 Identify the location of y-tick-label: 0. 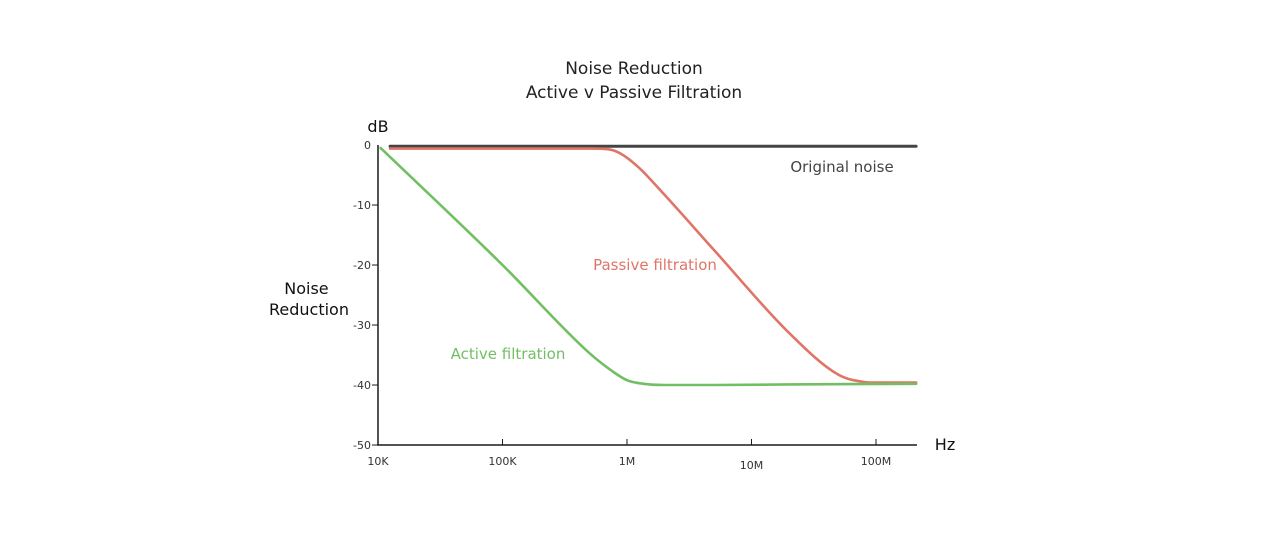
(367, 145).